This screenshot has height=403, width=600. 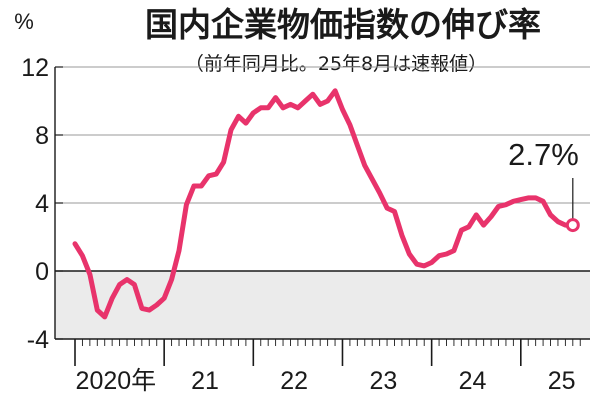 What do you see at coordinates (35, 68) in the screenshot?
I see `y-tick-label: 12` at bounding box center [35, 68].